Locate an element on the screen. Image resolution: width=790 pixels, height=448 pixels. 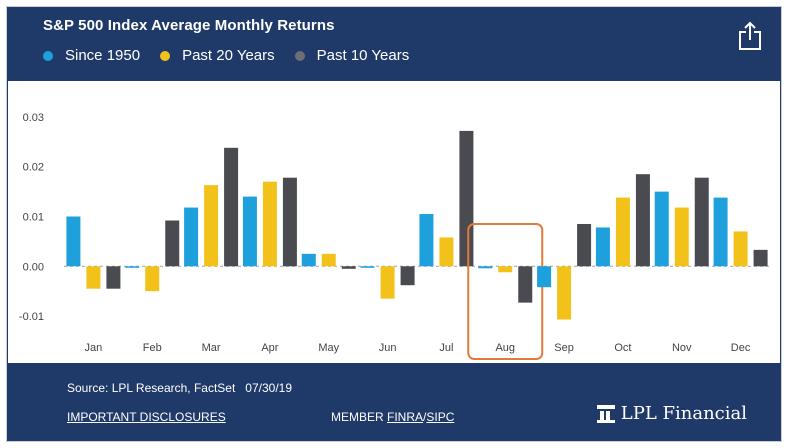
x-tick-label-apr: Apr is located at coordinates (269, 348).